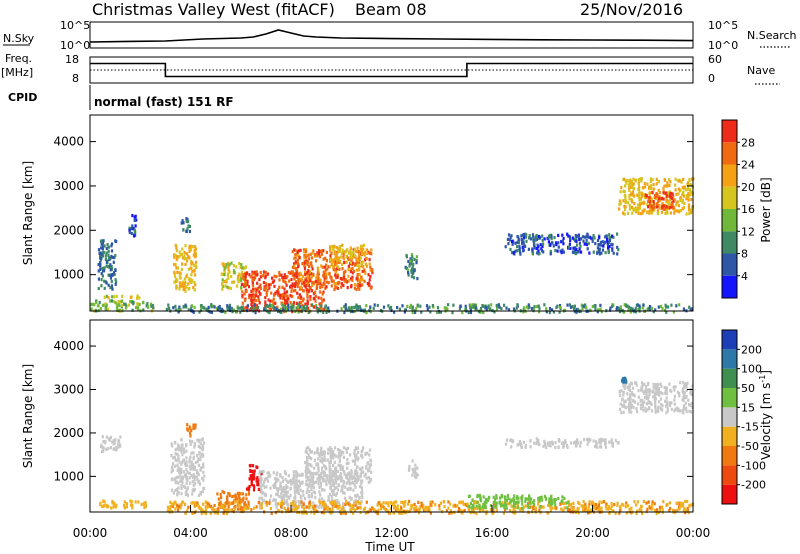 The height and width of the screenshot is (554, 800). What do you see at coordinates (744, 254) in the screenshot?
I see `power-cbar-label: 8` at bounding box center [744, 254].